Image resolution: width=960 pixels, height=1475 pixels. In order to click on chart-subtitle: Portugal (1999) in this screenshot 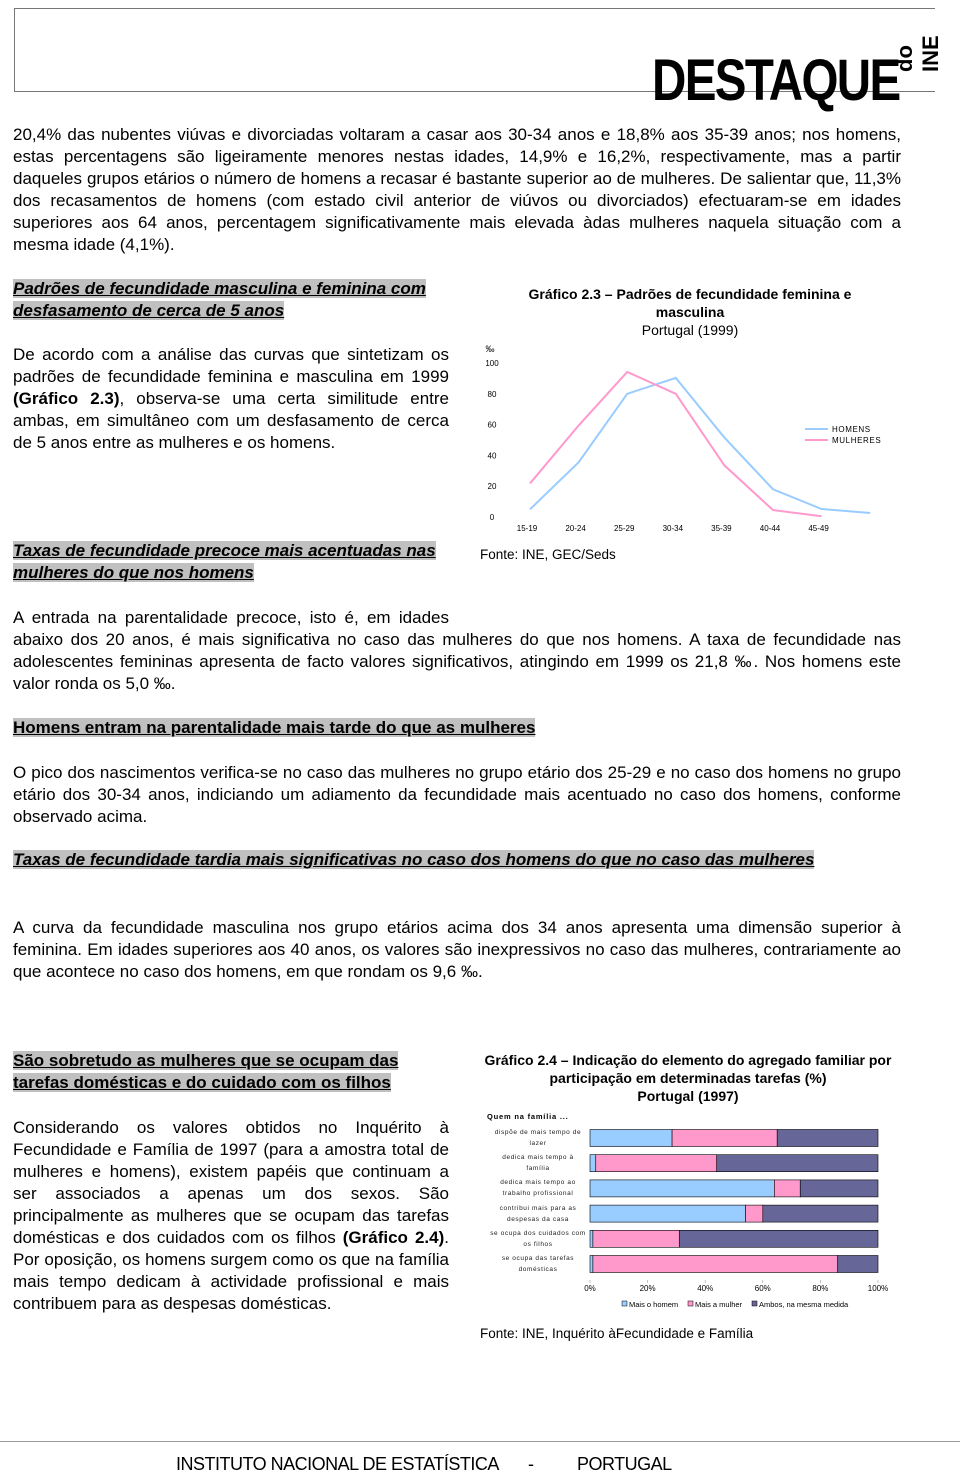, I will do `click(690, 330)`.